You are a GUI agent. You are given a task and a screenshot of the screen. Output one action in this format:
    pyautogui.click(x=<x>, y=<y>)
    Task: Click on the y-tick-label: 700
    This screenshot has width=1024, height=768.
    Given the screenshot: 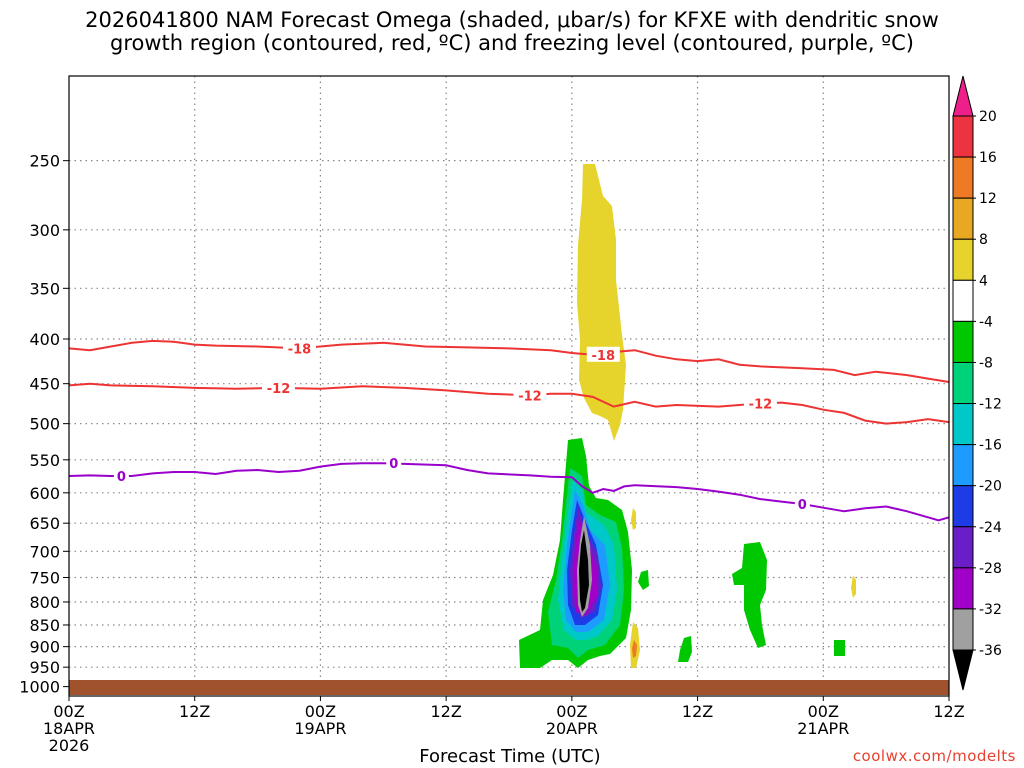 What is the action you would take?
    pyautogui.click(x=44, y=551)
    